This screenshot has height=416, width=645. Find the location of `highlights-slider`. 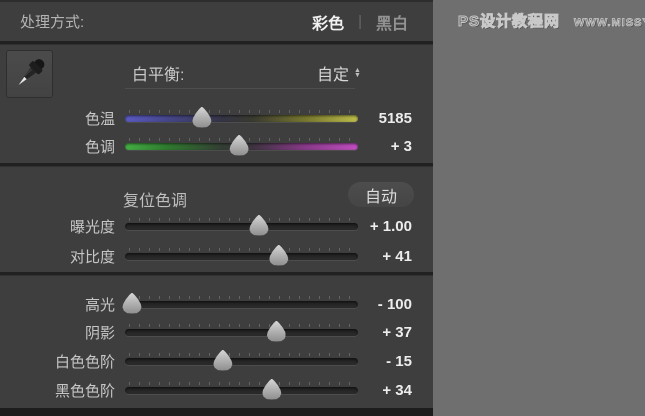

highlights-slider is located at coordinates (240, 303).